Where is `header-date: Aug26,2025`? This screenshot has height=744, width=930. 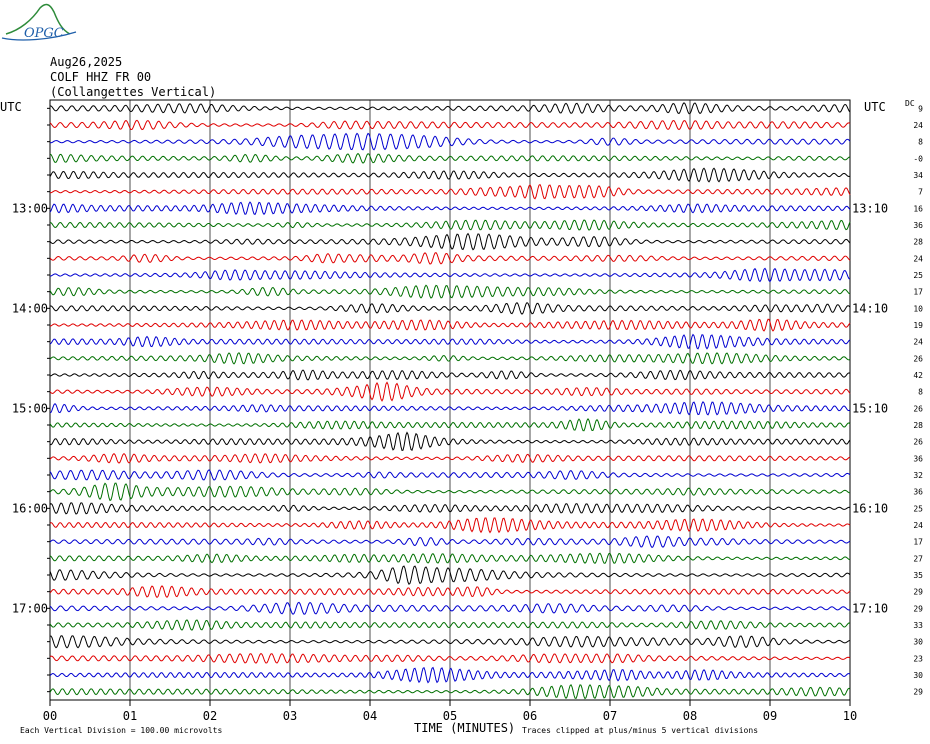
header-date: Aug26,2025 is located at coordinates (86, 62).